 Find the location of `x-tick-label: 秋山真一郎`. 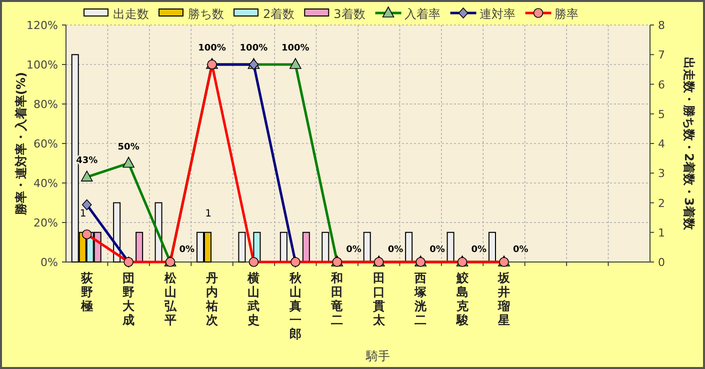

x-tick-label: 秋山真一郎 is located at coordinates (295, 306).